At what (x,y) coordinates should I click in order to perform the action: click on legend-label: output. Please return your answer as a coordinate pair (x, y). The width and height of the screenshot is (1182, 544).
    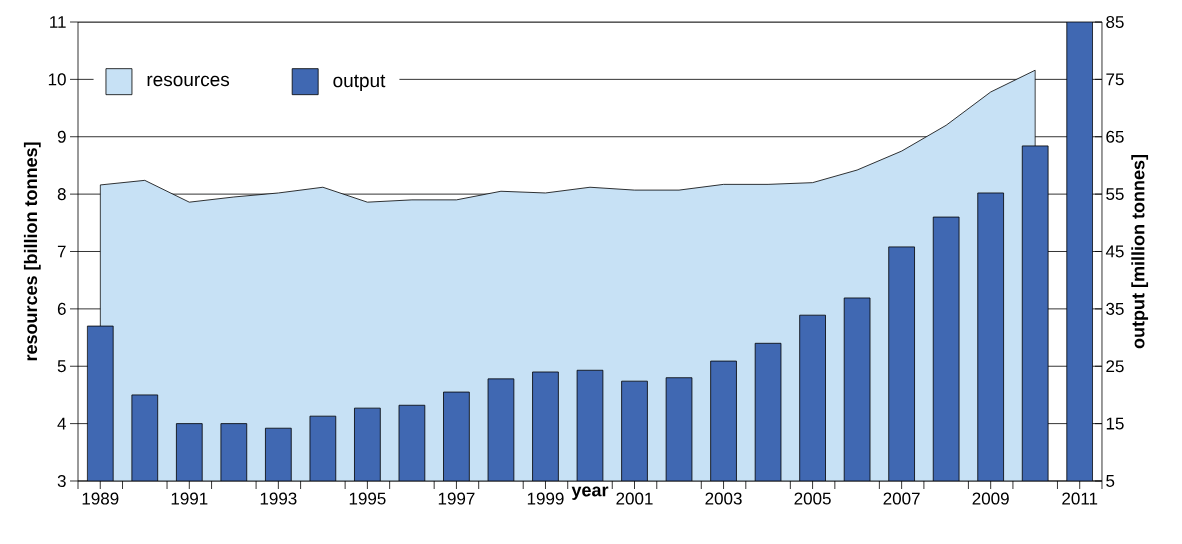
    Looking at the image, I should click on (359, 82).